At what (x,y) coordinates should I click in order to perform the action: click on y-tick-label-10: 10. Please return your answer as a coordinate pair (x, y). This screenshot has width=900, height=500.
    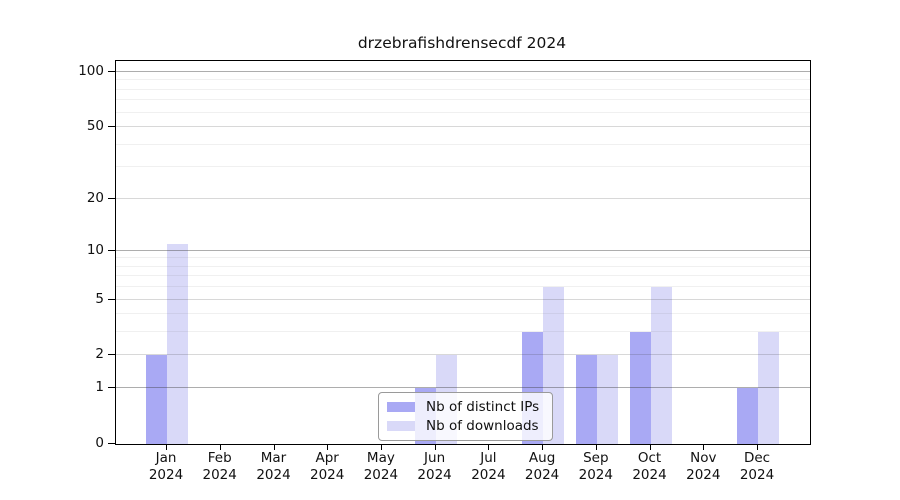
    Looking at the image, I should click on (95, 249).